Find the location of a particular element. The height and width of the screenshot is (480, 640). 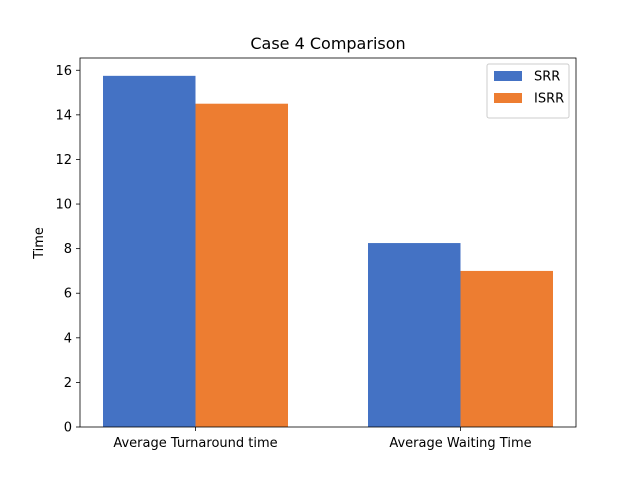

y-tick-label: 14 is located at coordinates (63, 115).